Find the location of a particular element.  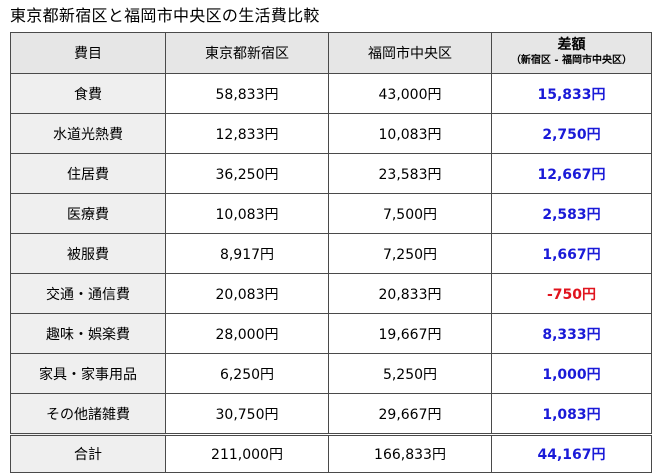

row-shinjuku-value: 28,000円 is located at coordinates (247, 333).